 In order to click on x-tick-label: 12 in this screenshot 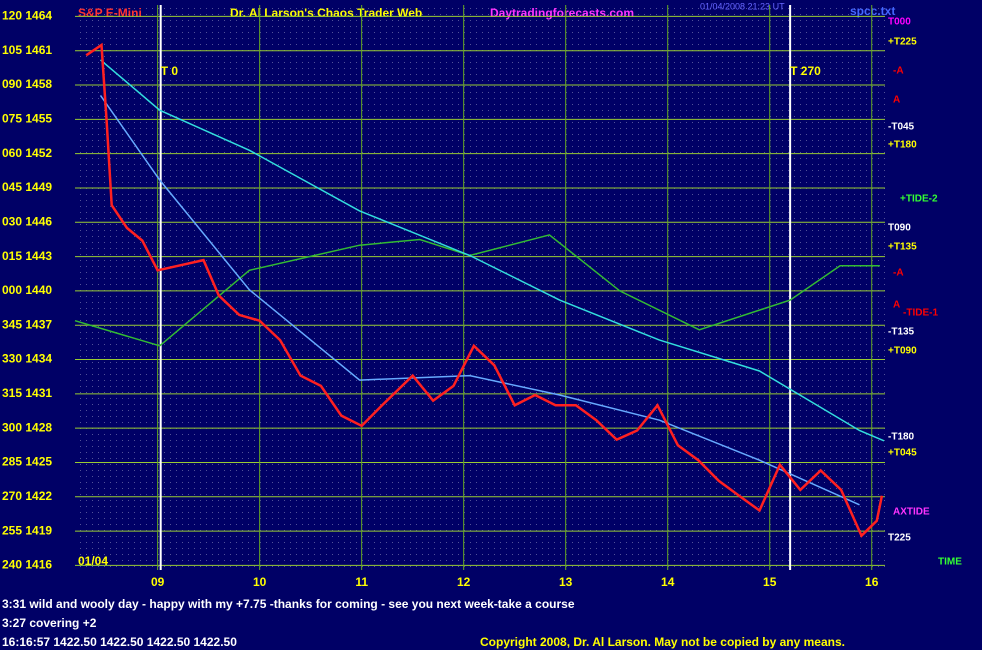, I will do `click(464, 582)`.